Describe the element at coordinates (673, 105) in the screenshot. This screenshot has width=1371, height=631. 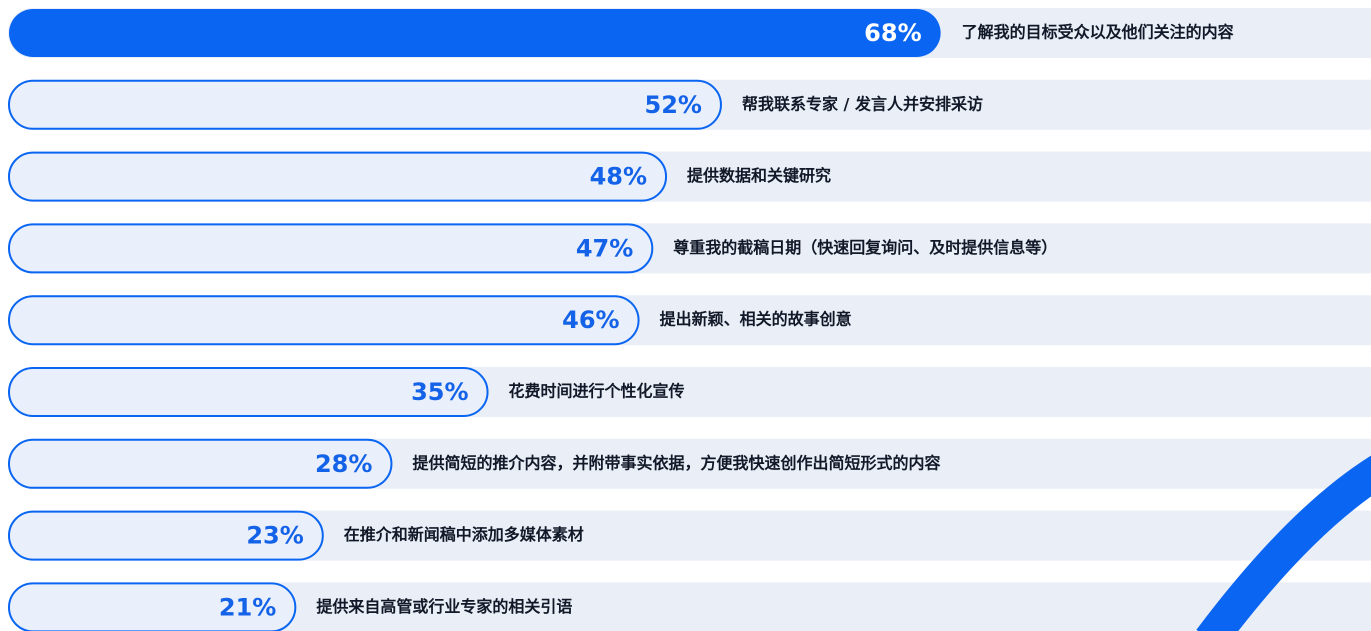
I see `value-label: 52%` at that location.